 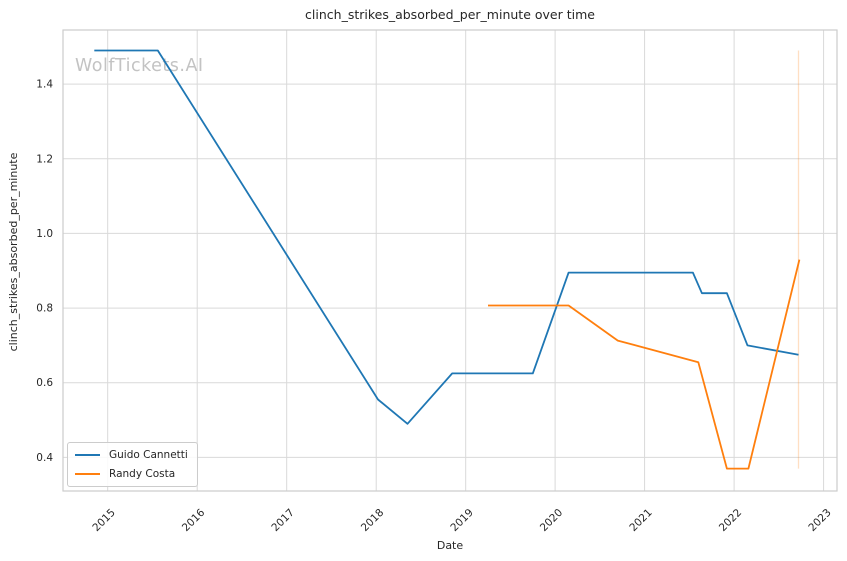 What do you see at coordinates (44, 383) in the screenshot?
I see `y-tick-label: 0.6` at bounding box center [44, 383].